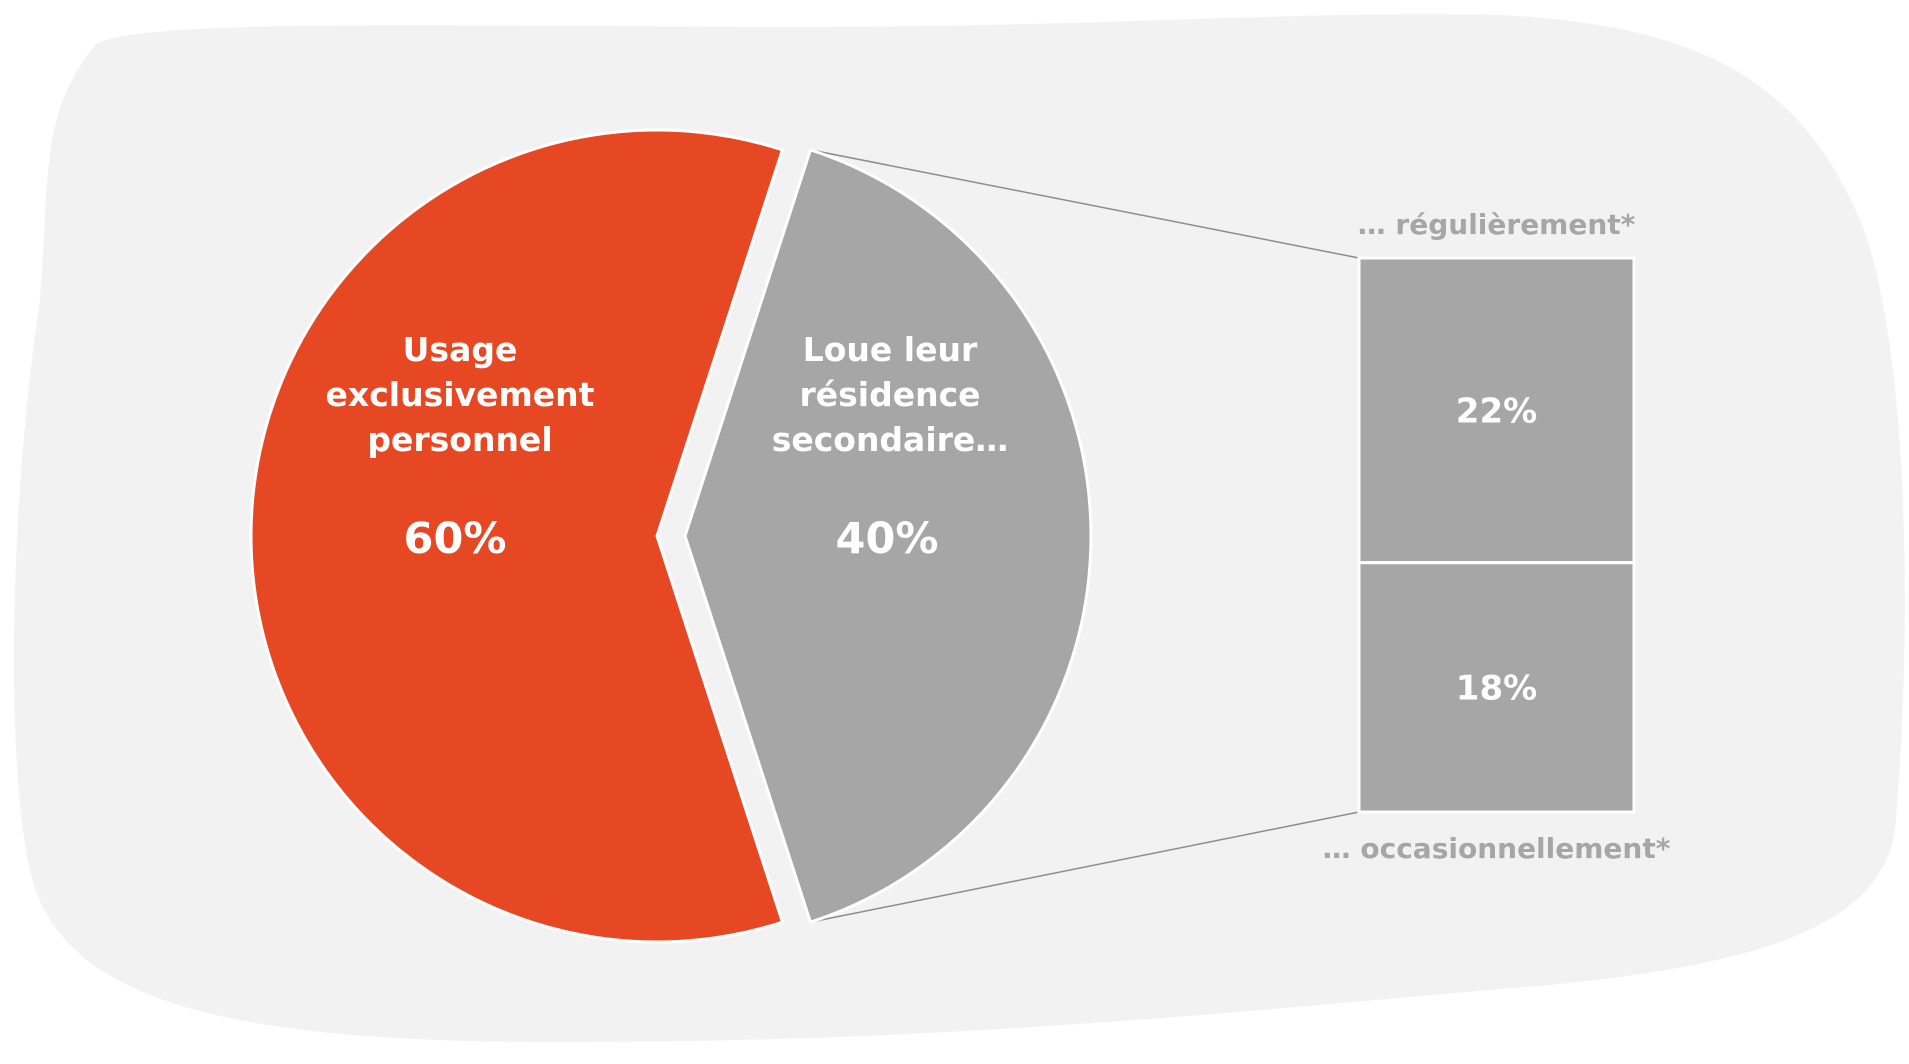  I want to click on bar-caption-bottom: … occasionnellement*, so click(1497, 848).